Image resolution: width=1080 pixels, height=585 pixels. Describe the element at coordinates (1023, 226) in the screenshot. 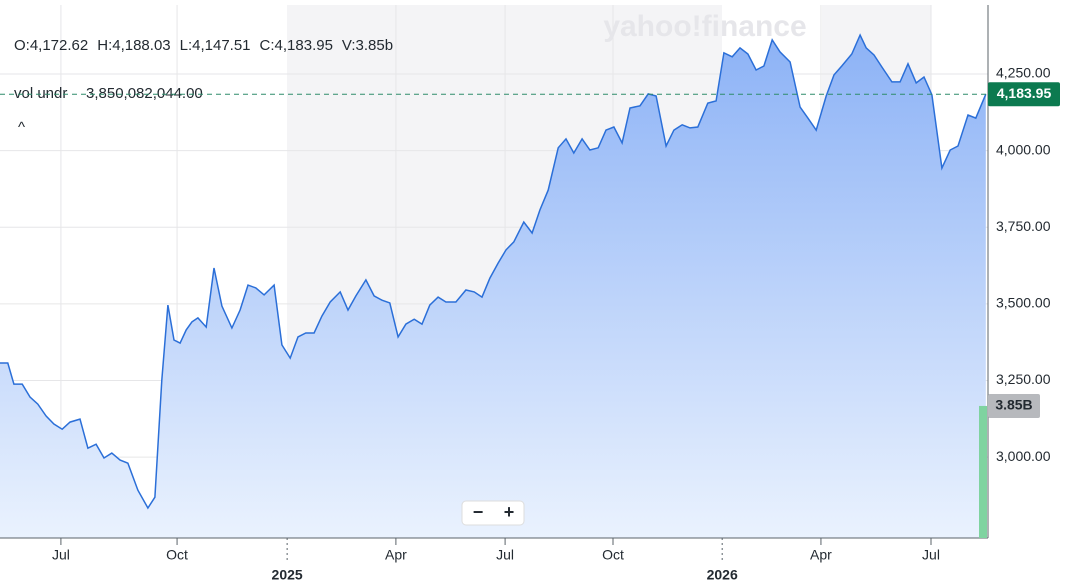

I see `y-tick-label: 3,750.00` at that location.